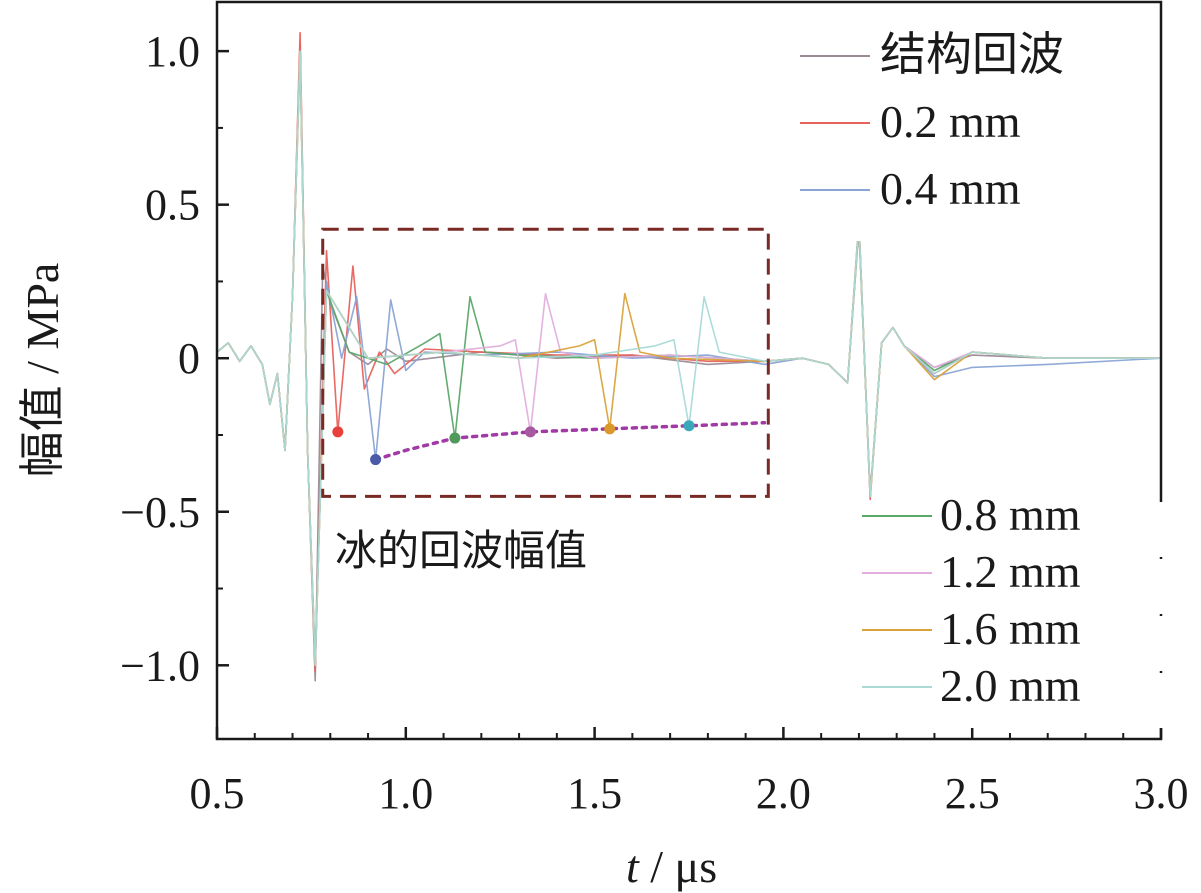 This screenshot has height=893, width=1201. I want to click on legend-top: 结构回波 0.2 mm 0.4 mm, so click(966, 135).